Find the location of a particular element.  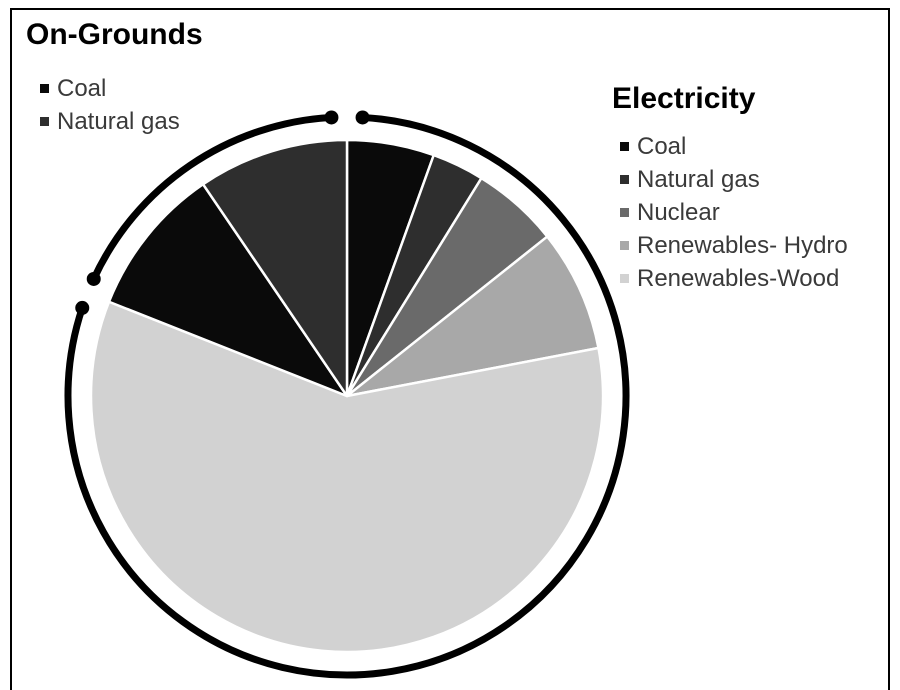

pie-slice-on-grounds-natural-gas is located at coordinates (275, 268).